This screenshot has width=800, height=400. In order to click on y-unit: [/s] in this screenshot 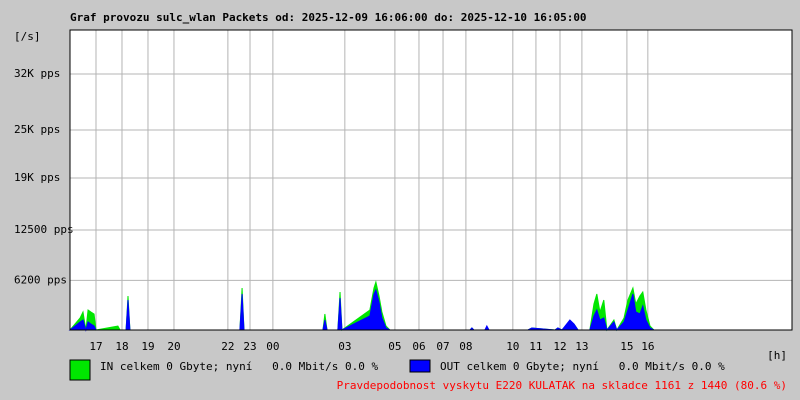, I will do `click(27, 36)`.